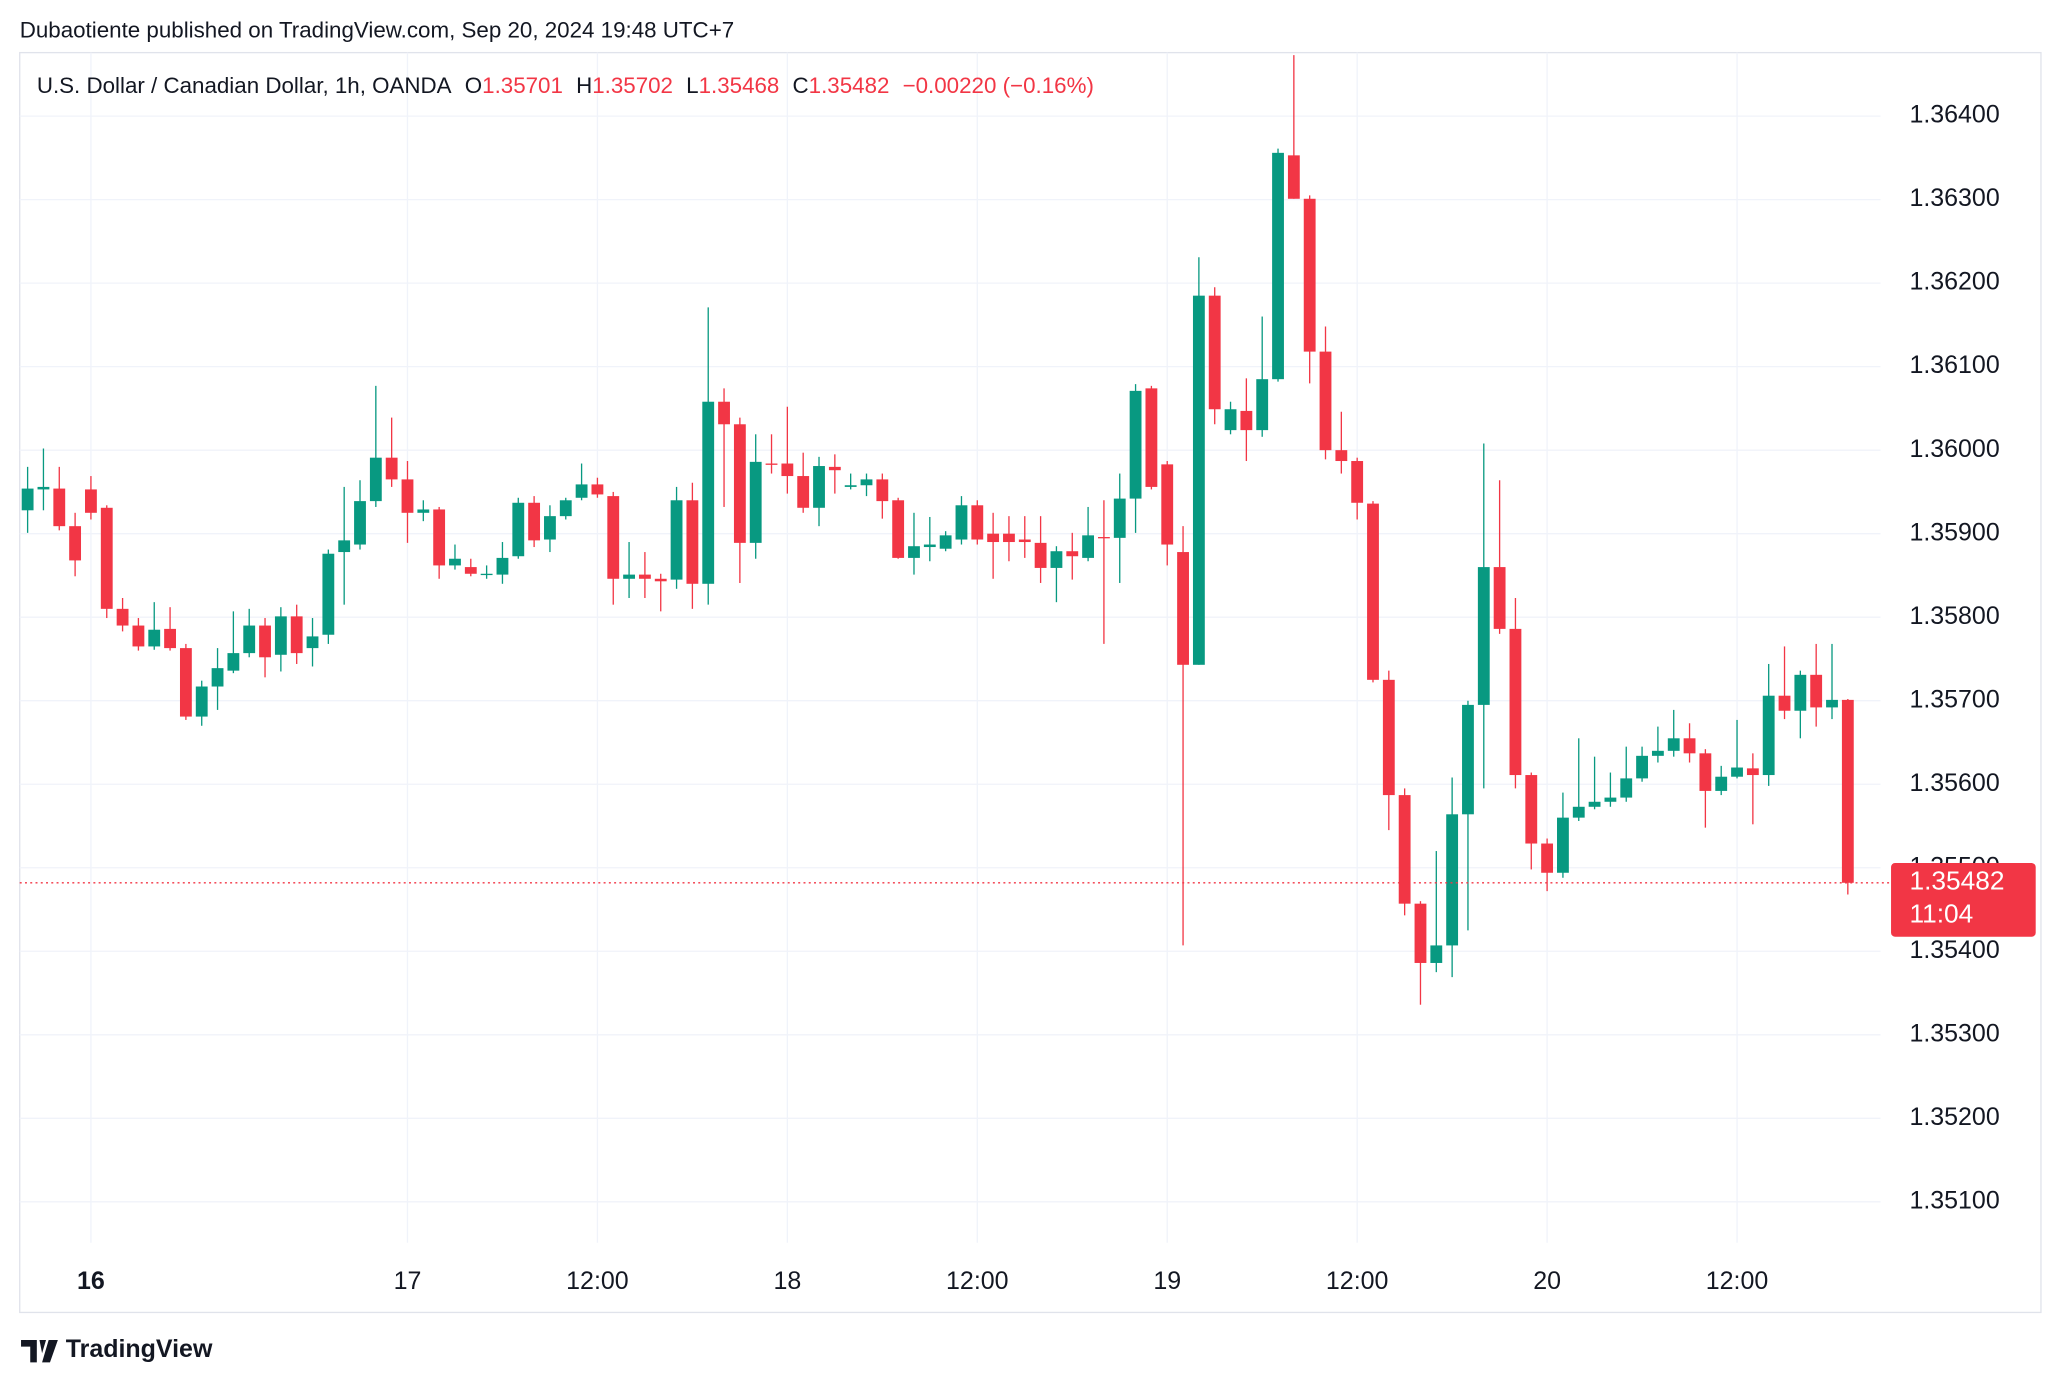 The height and width of the screenshot is (1384, 2062). Describe the element at coordinates (1954, 1033) in the screenshot. I see `y-tick-label: 1.35300` at that location.